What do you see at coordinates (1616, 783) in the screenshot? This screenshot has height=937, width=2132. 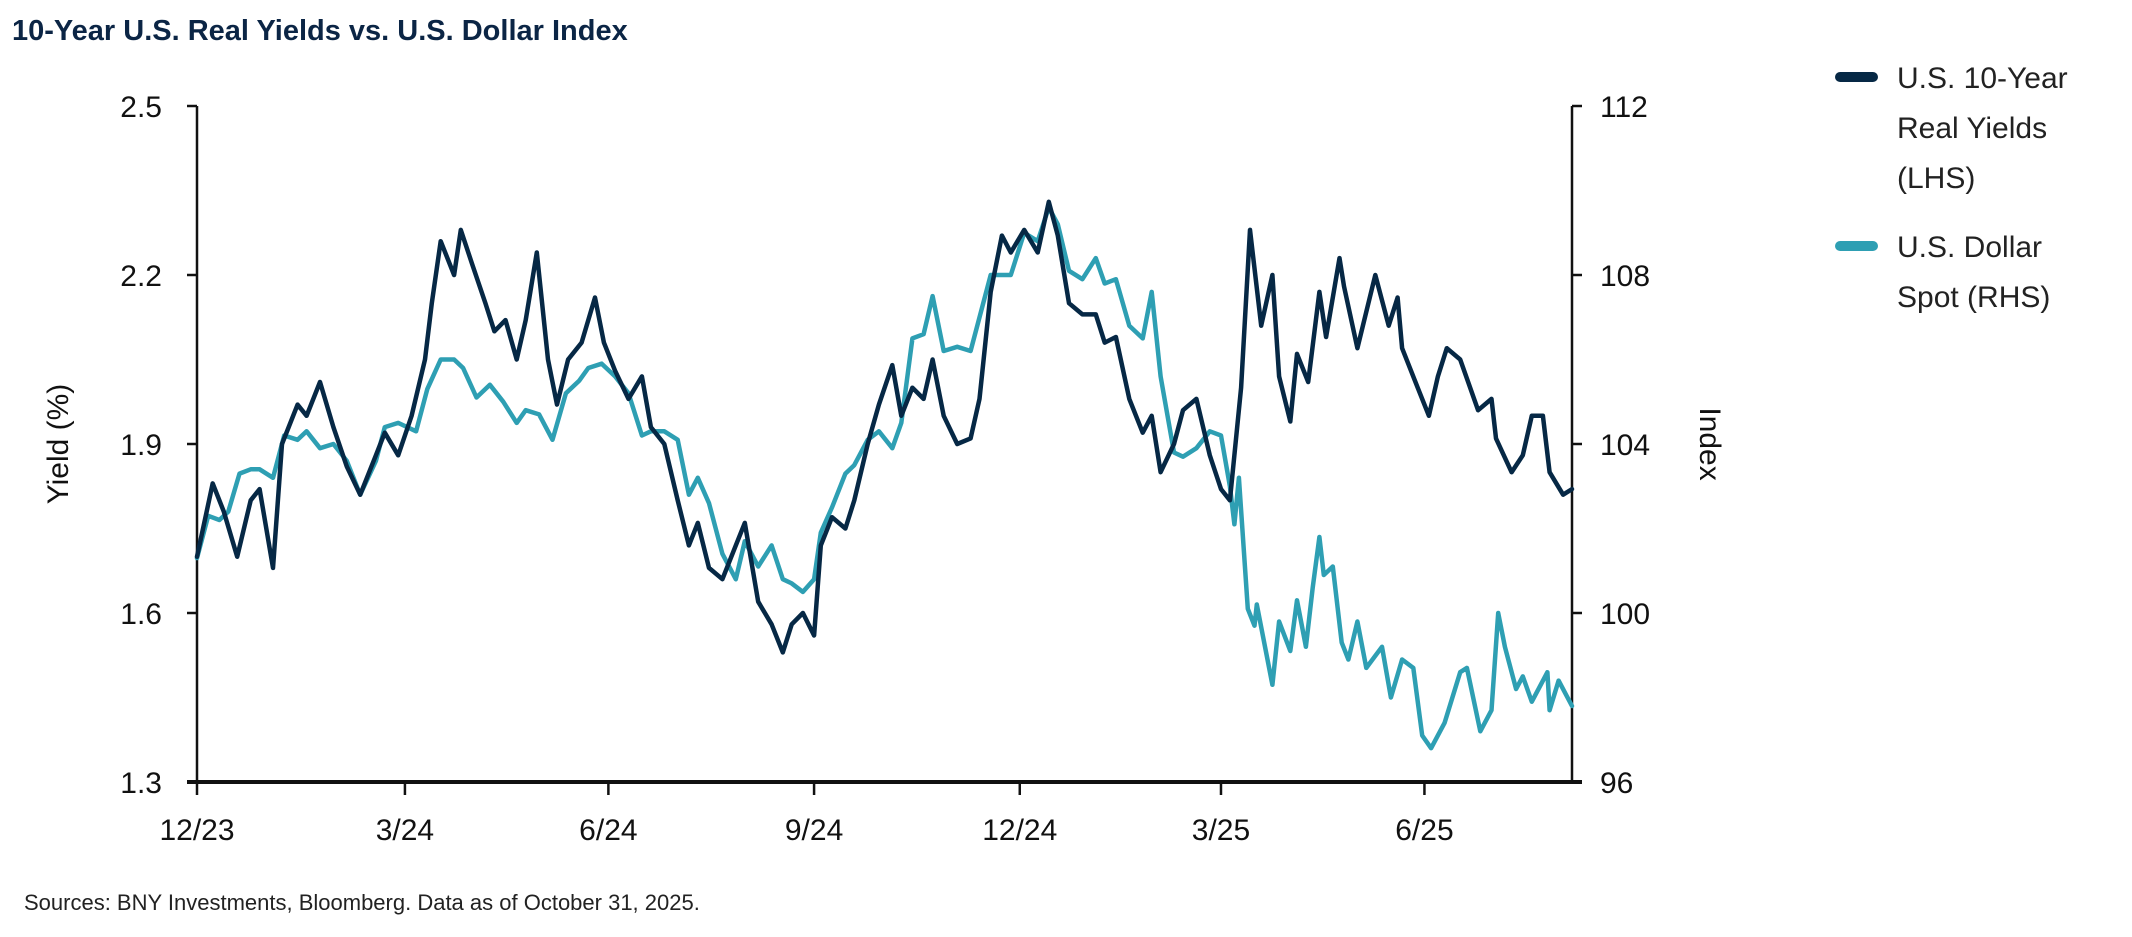 I see `right-tick-label: 96` at bounding box center [1616, 783].